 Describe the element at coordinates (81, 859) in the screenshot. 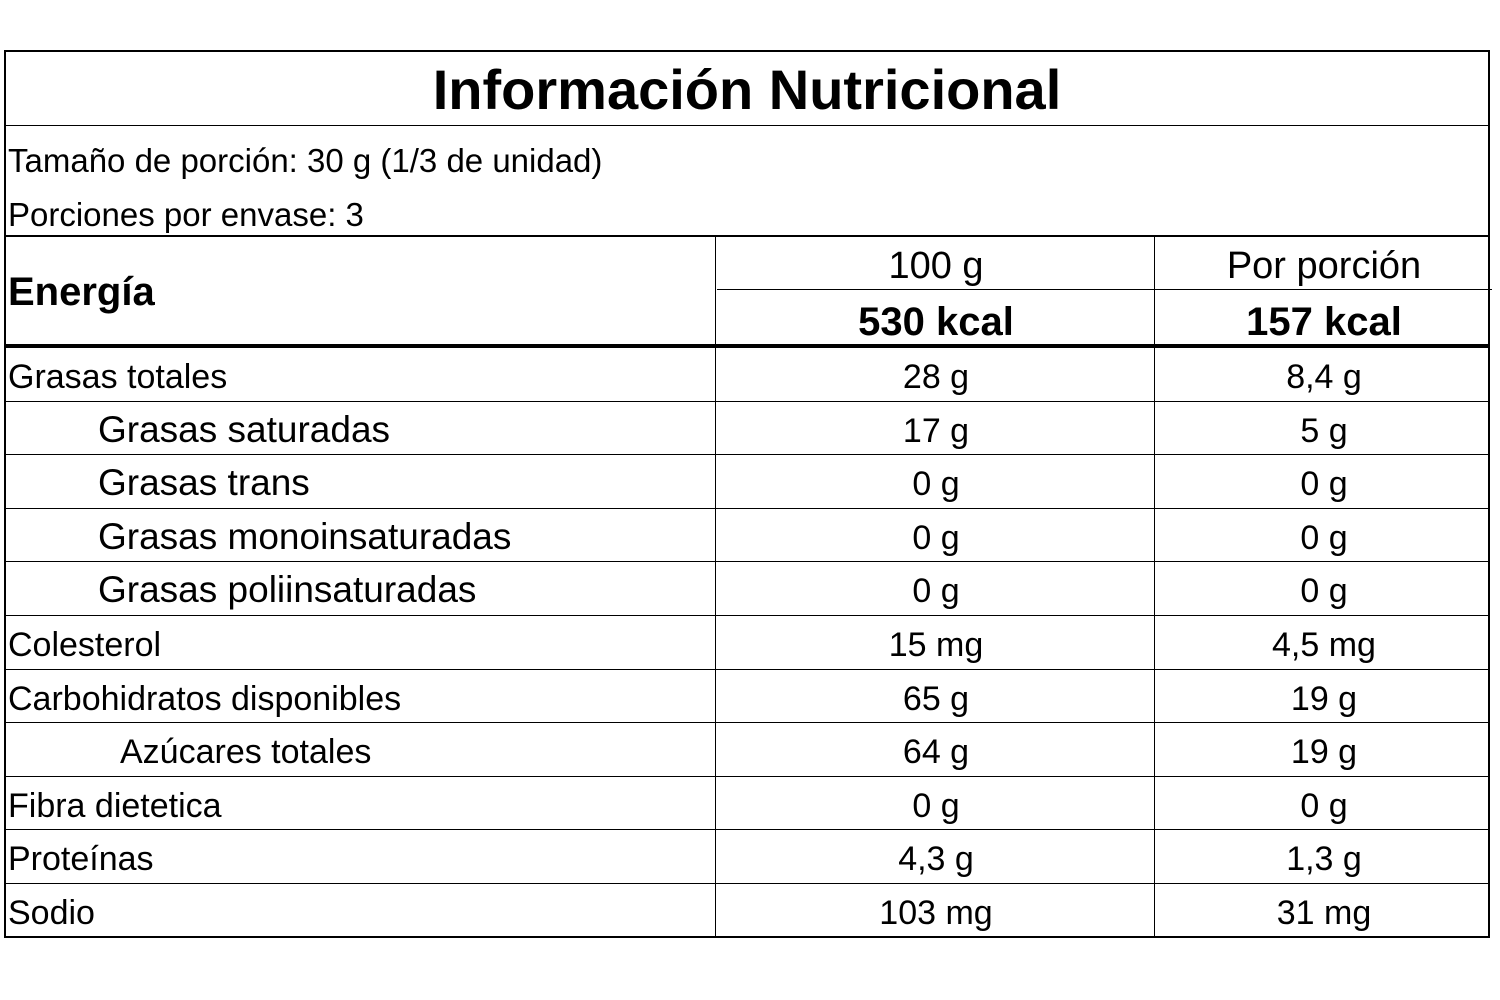

I see `nutrient-name: Proteínas` at that location.